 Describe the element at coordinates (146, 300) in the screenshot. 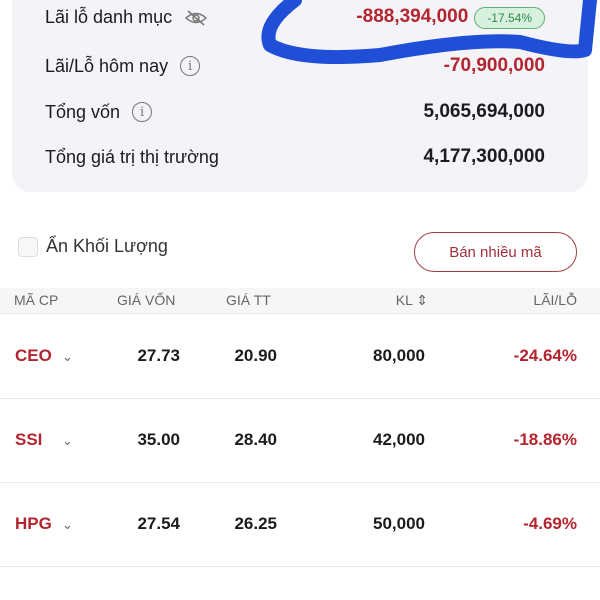

I see `header-cost: GIÁ VỐN` at that location.